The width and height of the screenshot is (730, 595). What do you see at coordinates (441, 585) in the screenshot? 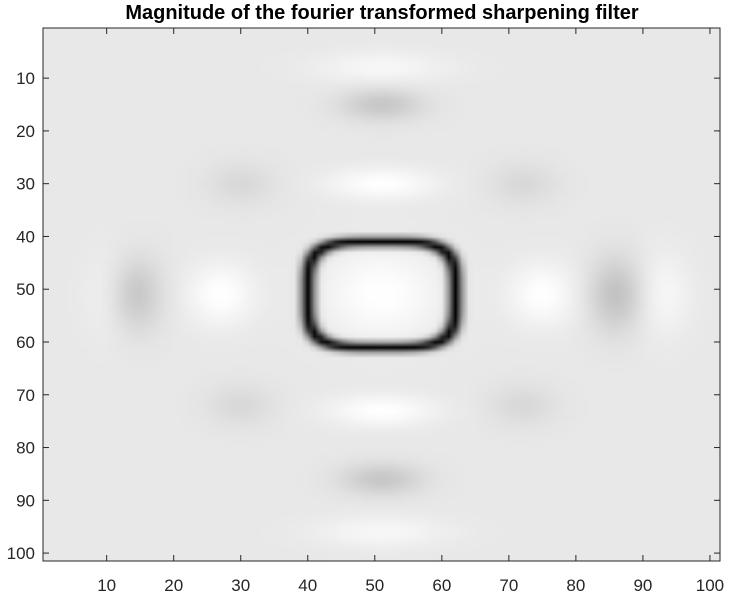
I see `x-tick-label-60: 60` at bounding box center [441, 585].